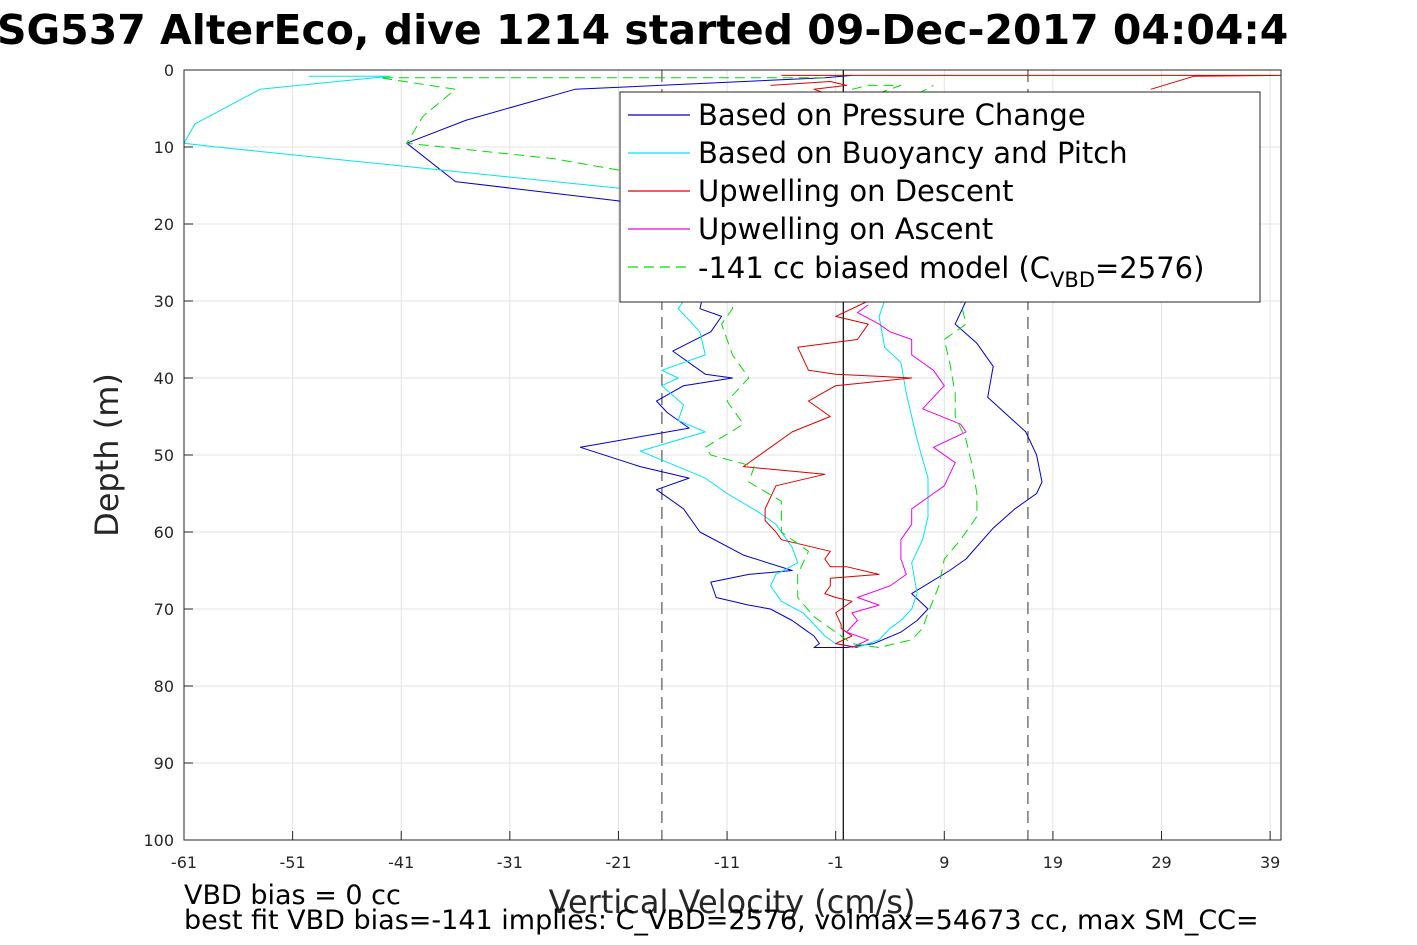 This screenshot has height=945, width=1417. What do you see at coordinates (1149, 268) in the screenshot?
I see `legend-biased-tail: =2576)` at bounding box center [1149, 268].